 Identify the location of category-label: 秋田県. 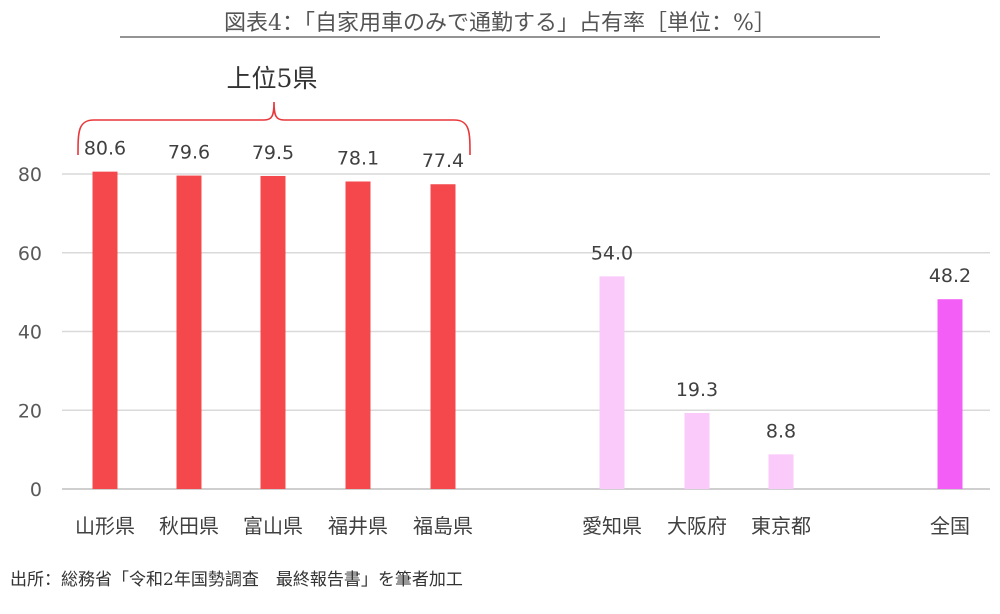
(189, 526).